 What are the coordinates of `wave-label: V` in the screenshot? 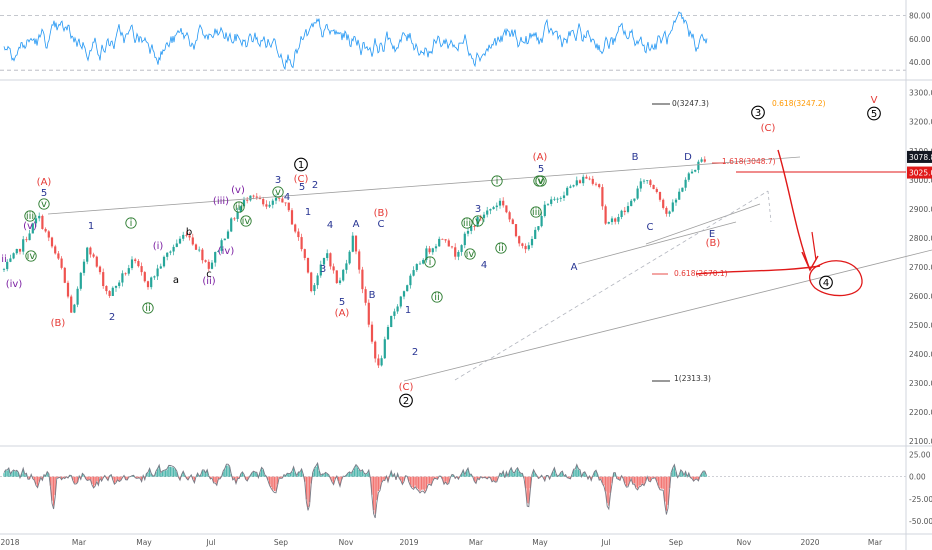 It's located at (874, 100).